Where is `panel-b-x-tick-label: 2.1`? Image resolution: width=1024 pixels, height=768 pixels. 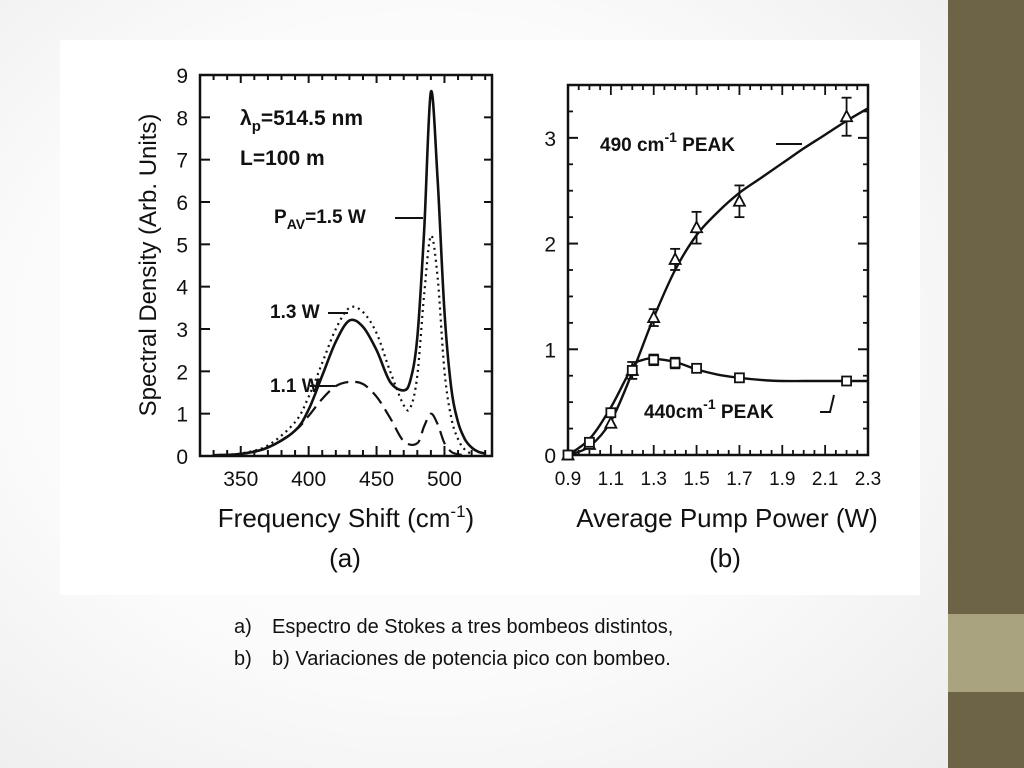 panel-b-x-tick-label: 2.1 is located at coordinates (825, 479).